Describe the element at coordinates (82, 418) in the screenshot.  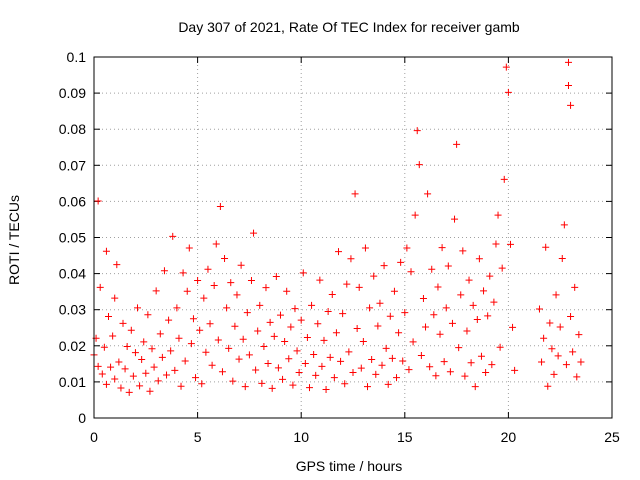
I see `y-tick-label: 0` at that location.